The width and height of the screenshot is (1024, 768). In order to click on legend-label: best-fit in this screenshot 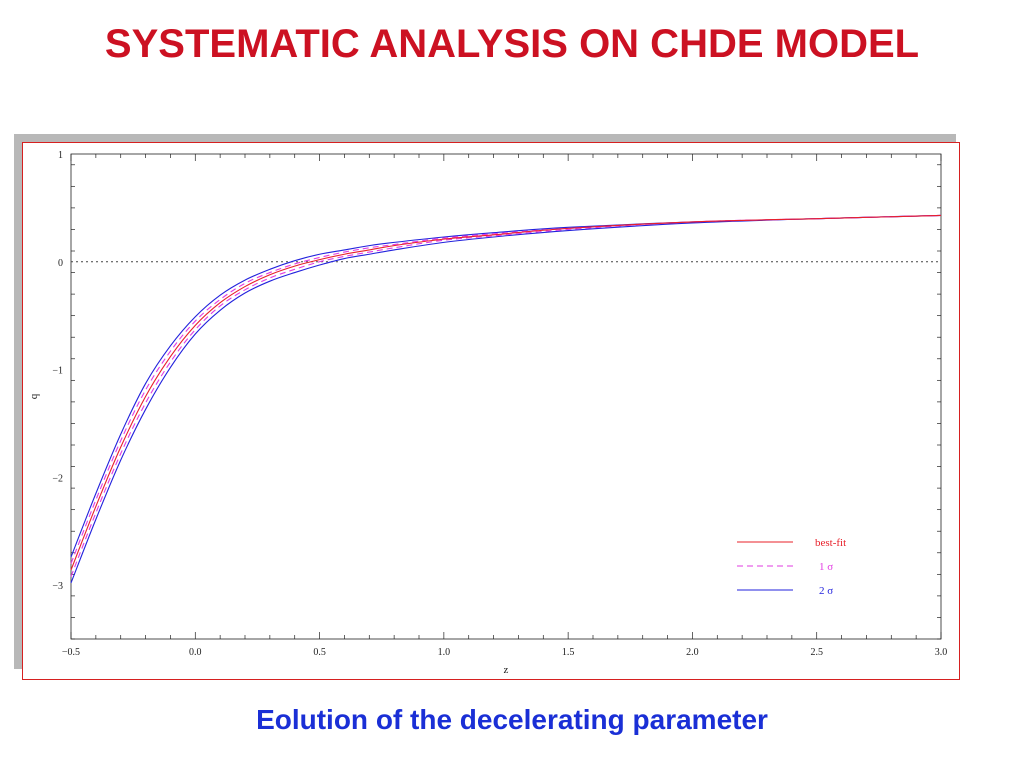, I will do `click(830, 543)`.